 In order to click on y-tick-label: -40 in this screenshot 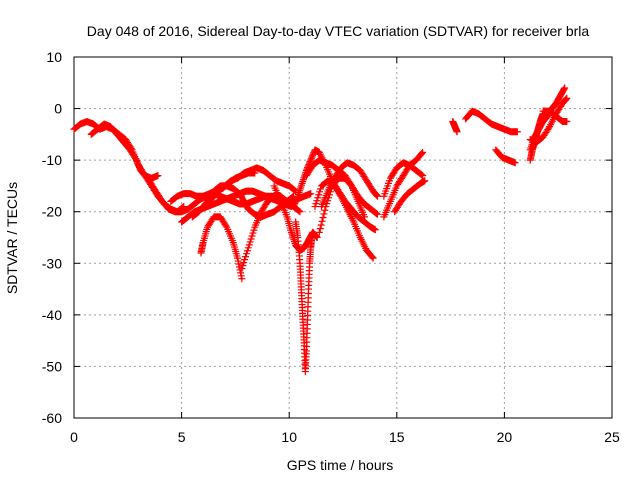, I will do `click(52, 315)`.